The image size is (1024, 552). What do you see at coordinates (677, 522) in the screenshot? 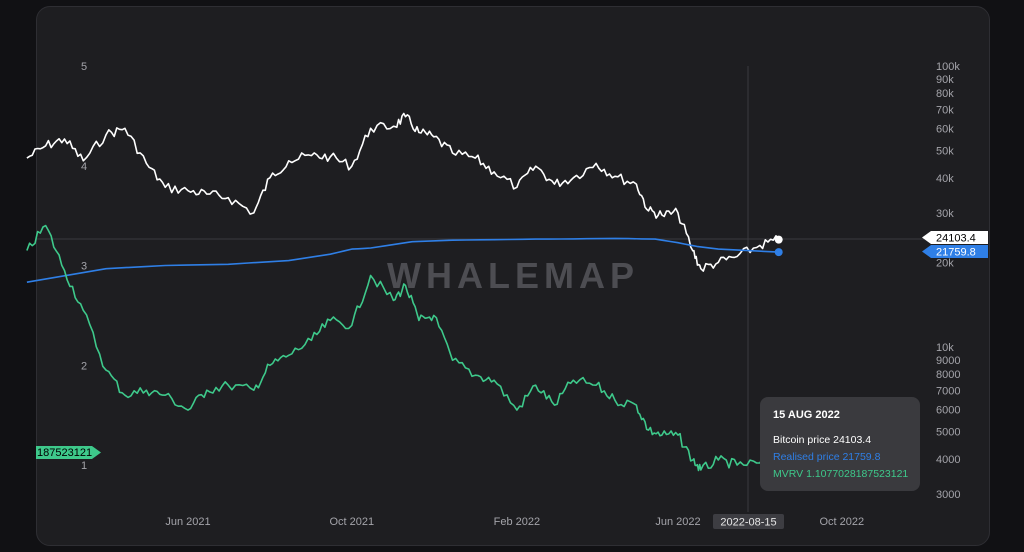
I see `x-tick-label: Jun 2022` at bounding box center [677, 522].